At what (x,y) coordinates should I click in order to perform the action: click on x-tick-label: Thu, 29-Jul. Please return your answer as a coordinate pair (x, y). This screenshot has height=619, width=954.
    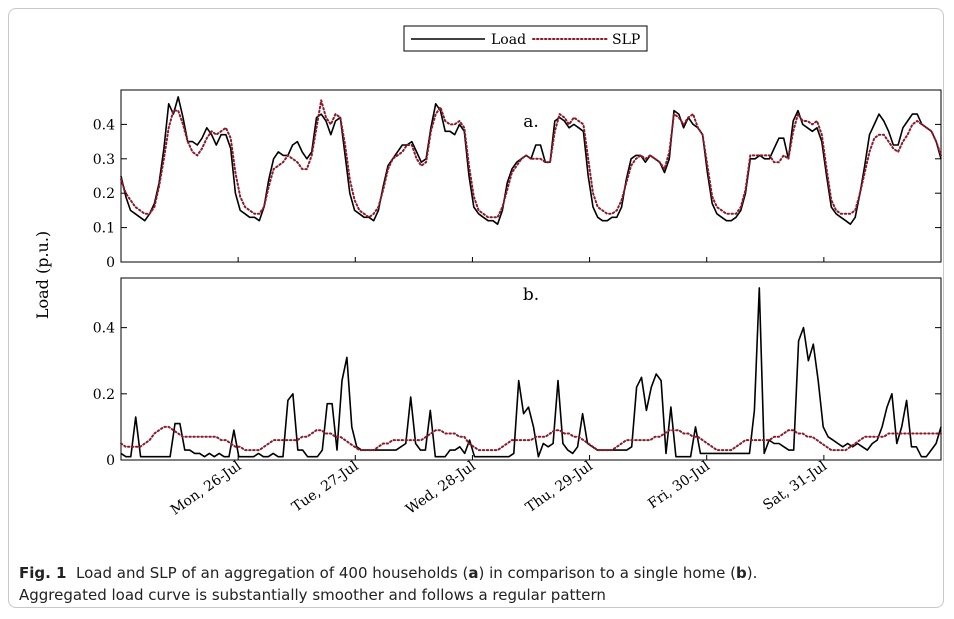
    Looking at the image, I should click on (559, 487).